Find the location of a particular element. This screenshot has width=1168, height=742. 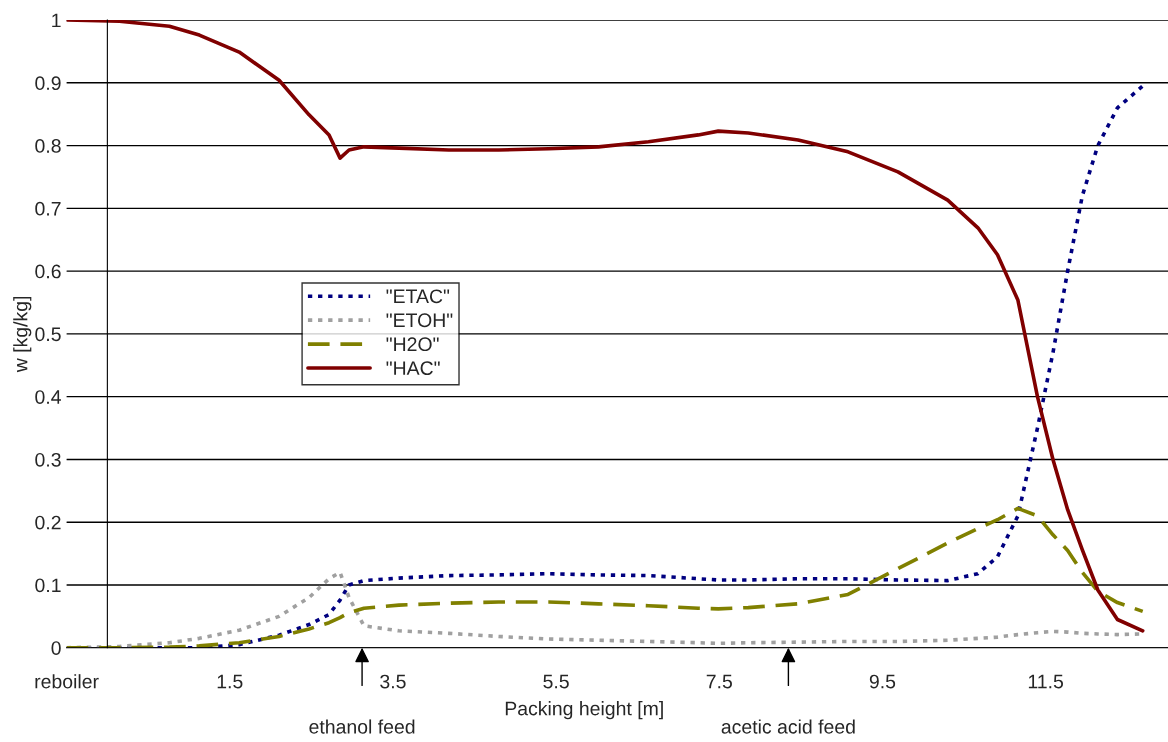

legend-label: "HAC" is located at coordinates (413, 368).